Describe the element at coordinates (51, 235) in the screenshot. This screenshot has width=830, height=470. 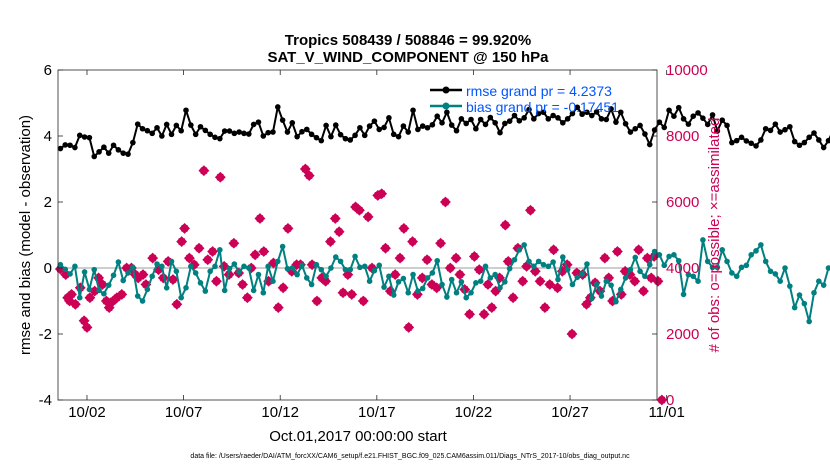
I see `y-axis-left-ticks: -4 -2 0 2 4 6` at that location.